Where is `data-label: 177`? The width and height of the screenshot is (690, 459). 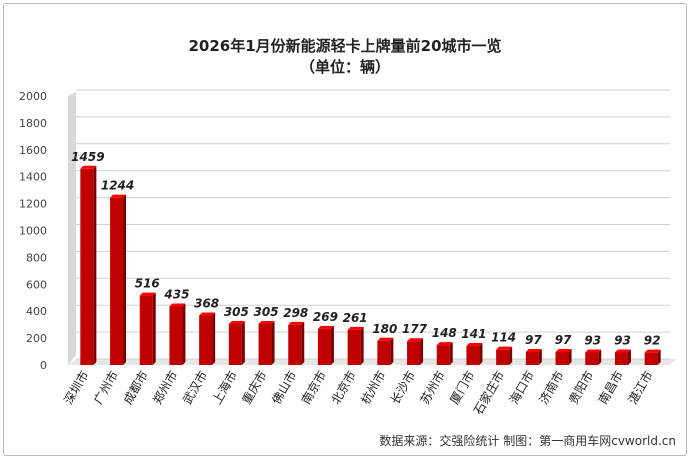
data-label: 177 is located at coordinates (415, 329).